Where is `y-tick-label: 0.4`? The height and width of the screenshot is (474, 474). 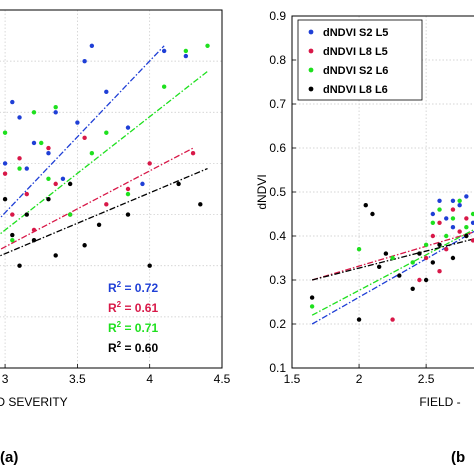 y-tick-label: 0.4 is located at coordinates (277, 236).